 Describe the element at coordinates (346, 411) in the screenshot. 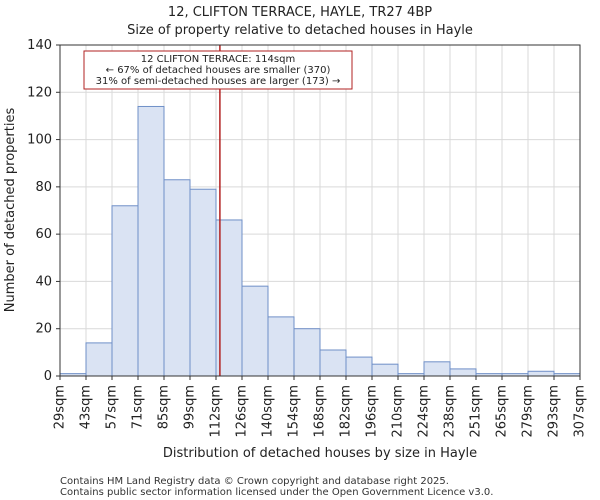

I see `x-tick-label-182sqm: 182sqm` at that location.